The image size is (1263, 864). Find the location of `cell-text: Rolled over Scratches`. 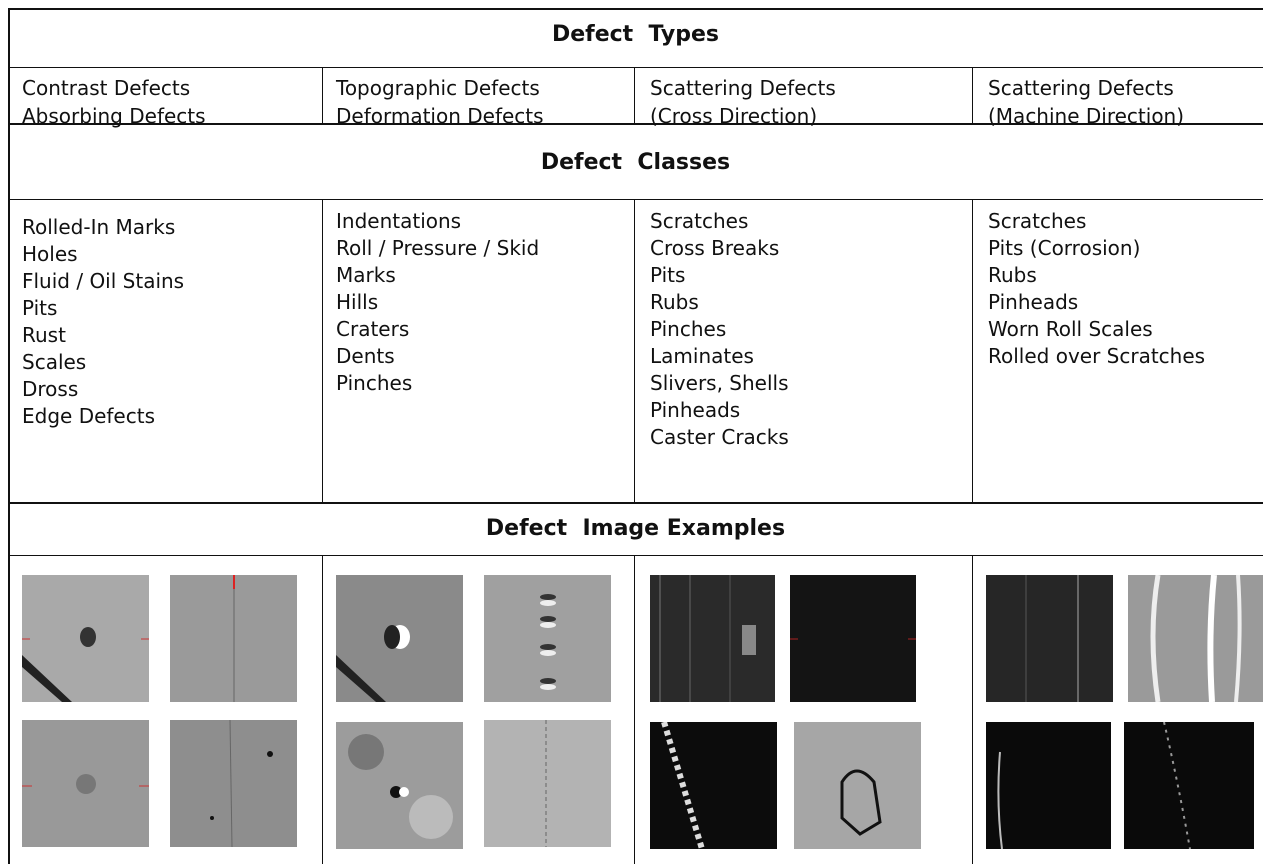

cell-text: Rolled over Scratches is located at coordinates (1097, 356).